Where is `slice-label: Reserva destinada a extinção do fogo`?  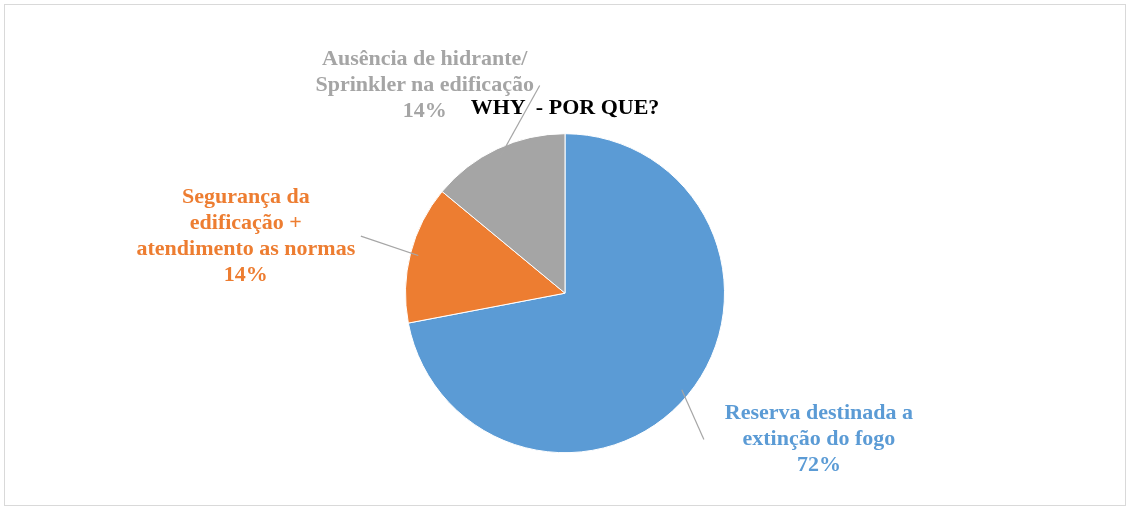
slice-label: Reserva destinada a extinção do fogo is located at coordinates (818, 425).